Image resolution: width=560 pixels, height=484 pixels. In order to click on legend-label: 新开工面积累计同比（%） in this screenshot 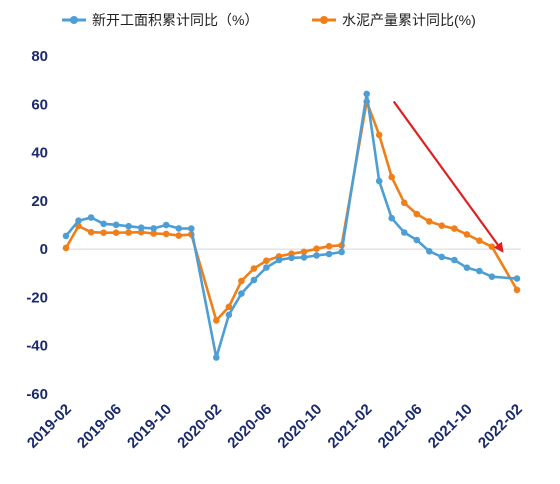, I will do `click(175, 20)`.